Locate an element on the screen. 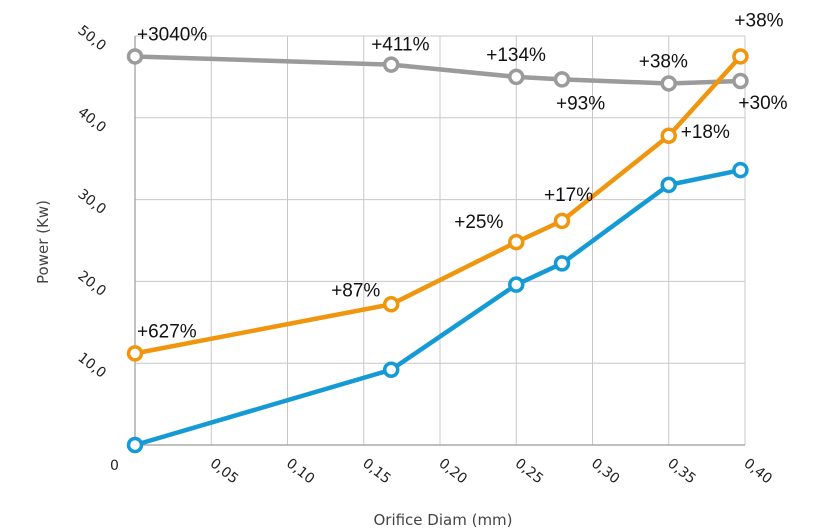  data-label: +627% is located at coordinates (167, 331).